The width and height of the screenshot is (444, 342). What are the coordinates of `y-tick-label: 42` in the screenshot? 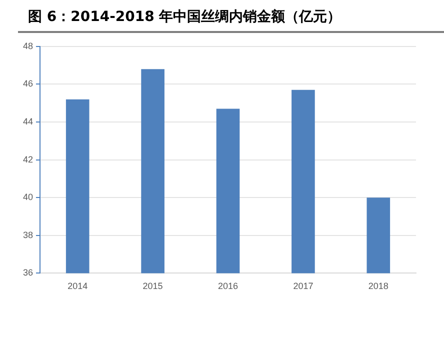 It's located at (28, 159).